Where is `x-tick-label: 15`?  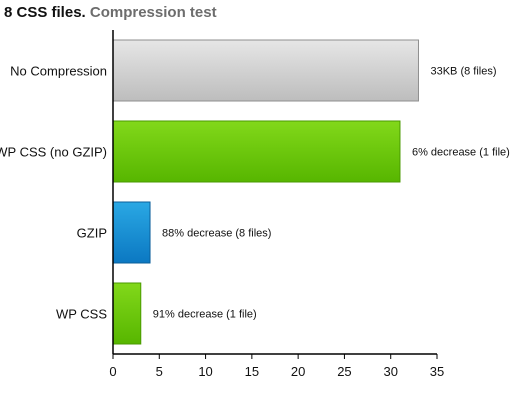
x-tick-label: 15 is located at coordinates (252, 371).